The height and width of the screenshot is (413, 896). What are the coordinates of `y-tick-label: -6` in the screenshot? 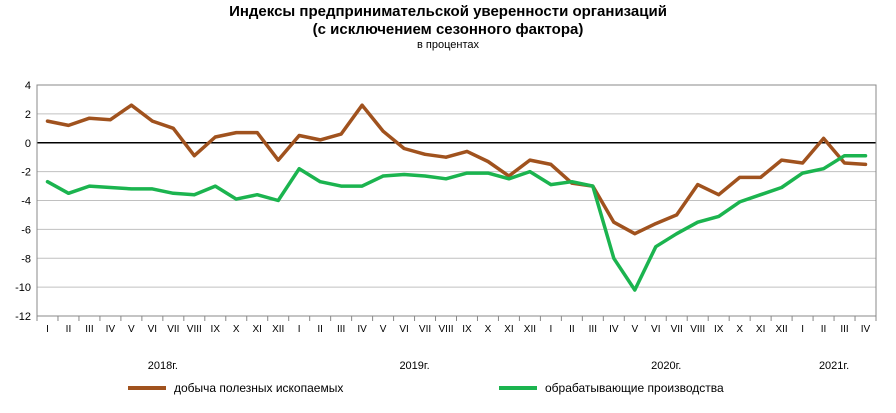 It's located at (26, 230).